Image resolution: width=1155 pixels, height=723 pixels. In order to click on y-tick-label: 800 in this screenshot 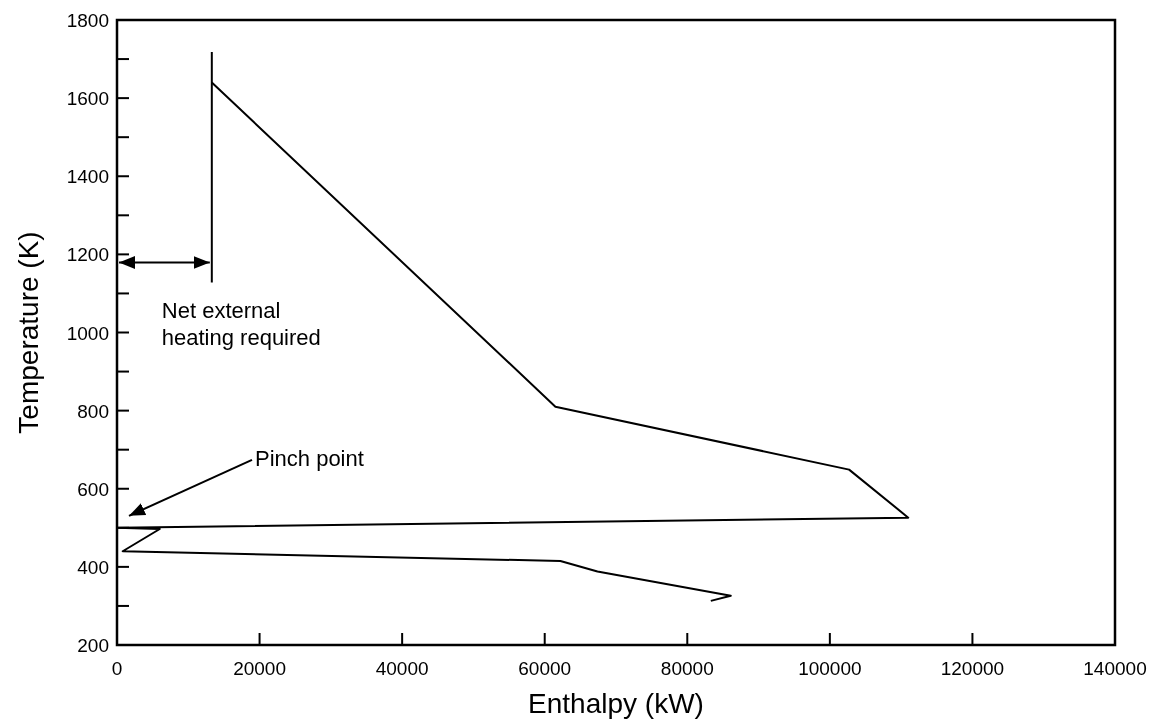, I will do `click(93, 411)`.